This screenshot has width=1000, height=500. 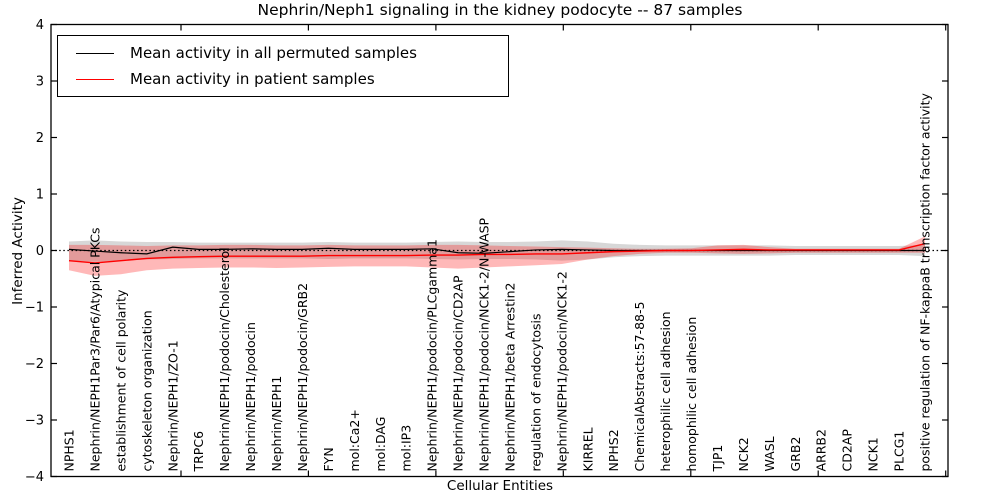 What do you see at coordinates (302, 377) in the screenshot?
I see `category-label: Nephrin/NEPH1/podocin/GRB2` at bounding box center [302, 377].